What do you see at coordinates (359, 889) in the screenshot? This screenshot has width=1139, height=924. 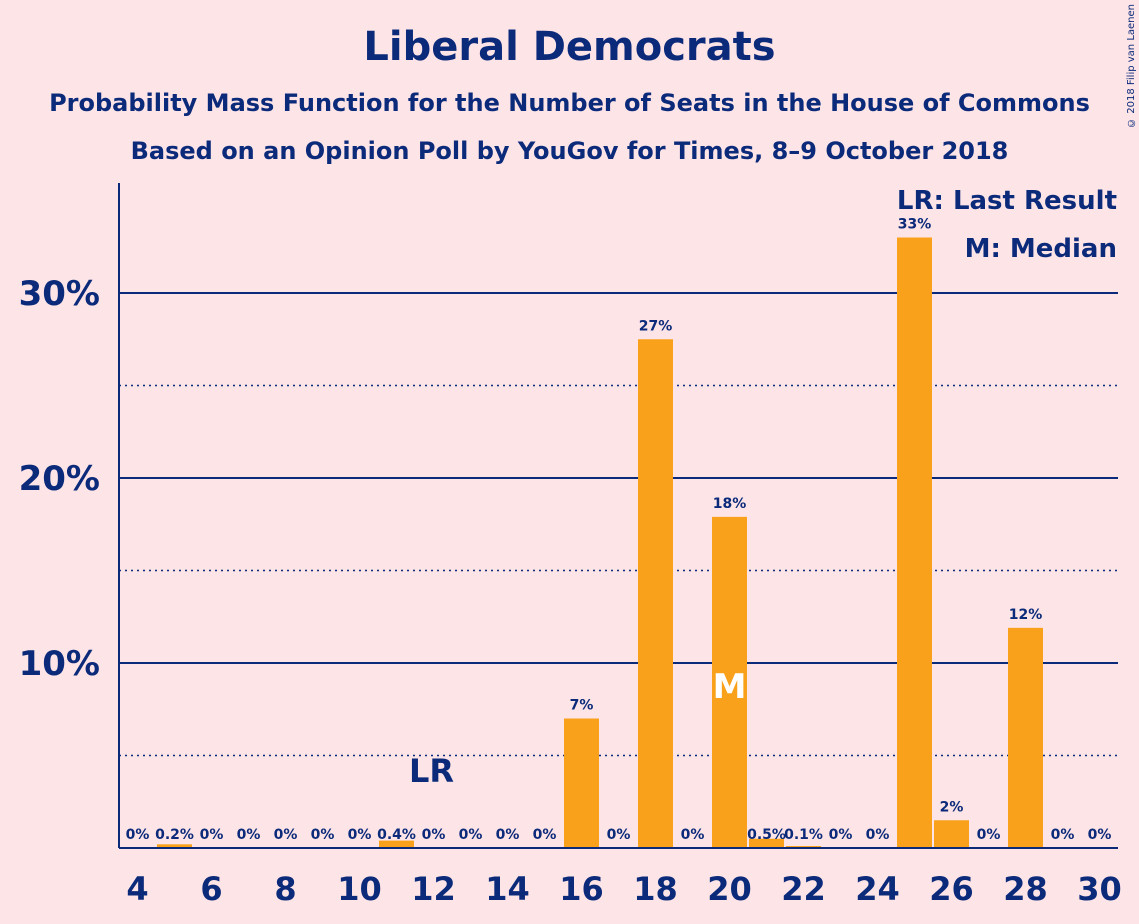 I see `x-tick-label: 10` at bounding box center [359, 889].